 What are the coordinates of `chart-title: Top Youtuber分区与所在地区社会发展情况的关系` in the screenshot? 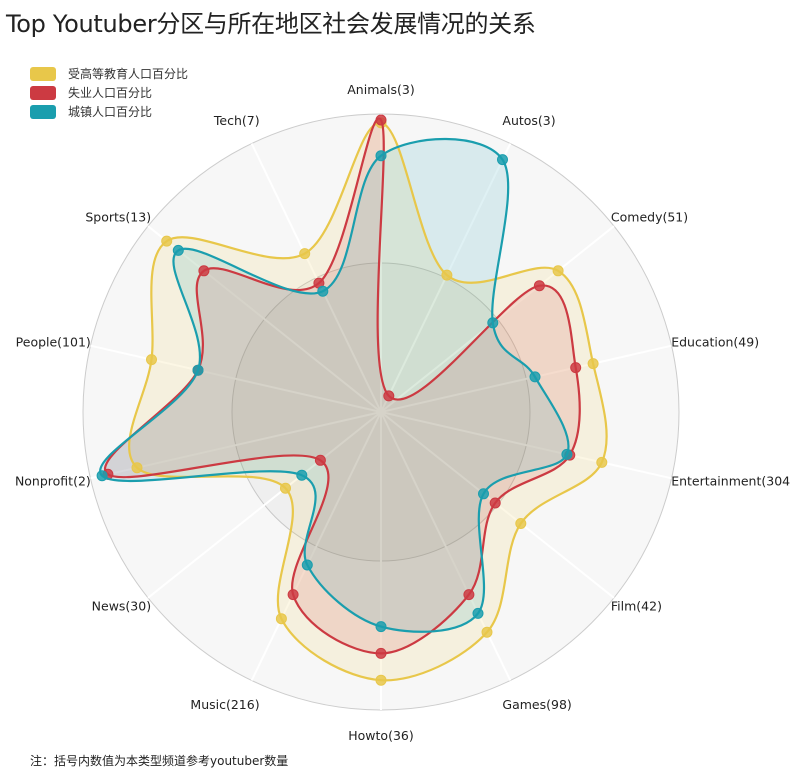 It's located at (271, 24).